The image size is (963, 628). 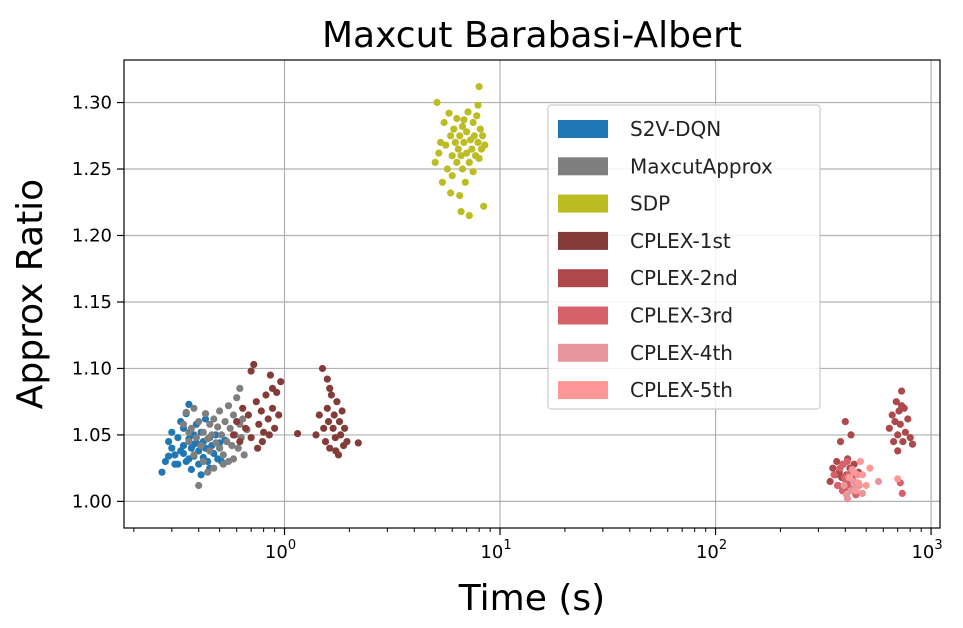 What do you see at coordinates (681, 390) in the screenshot?
I see `legend-label: CPLEX-5th` at bounding box center [681, 390].